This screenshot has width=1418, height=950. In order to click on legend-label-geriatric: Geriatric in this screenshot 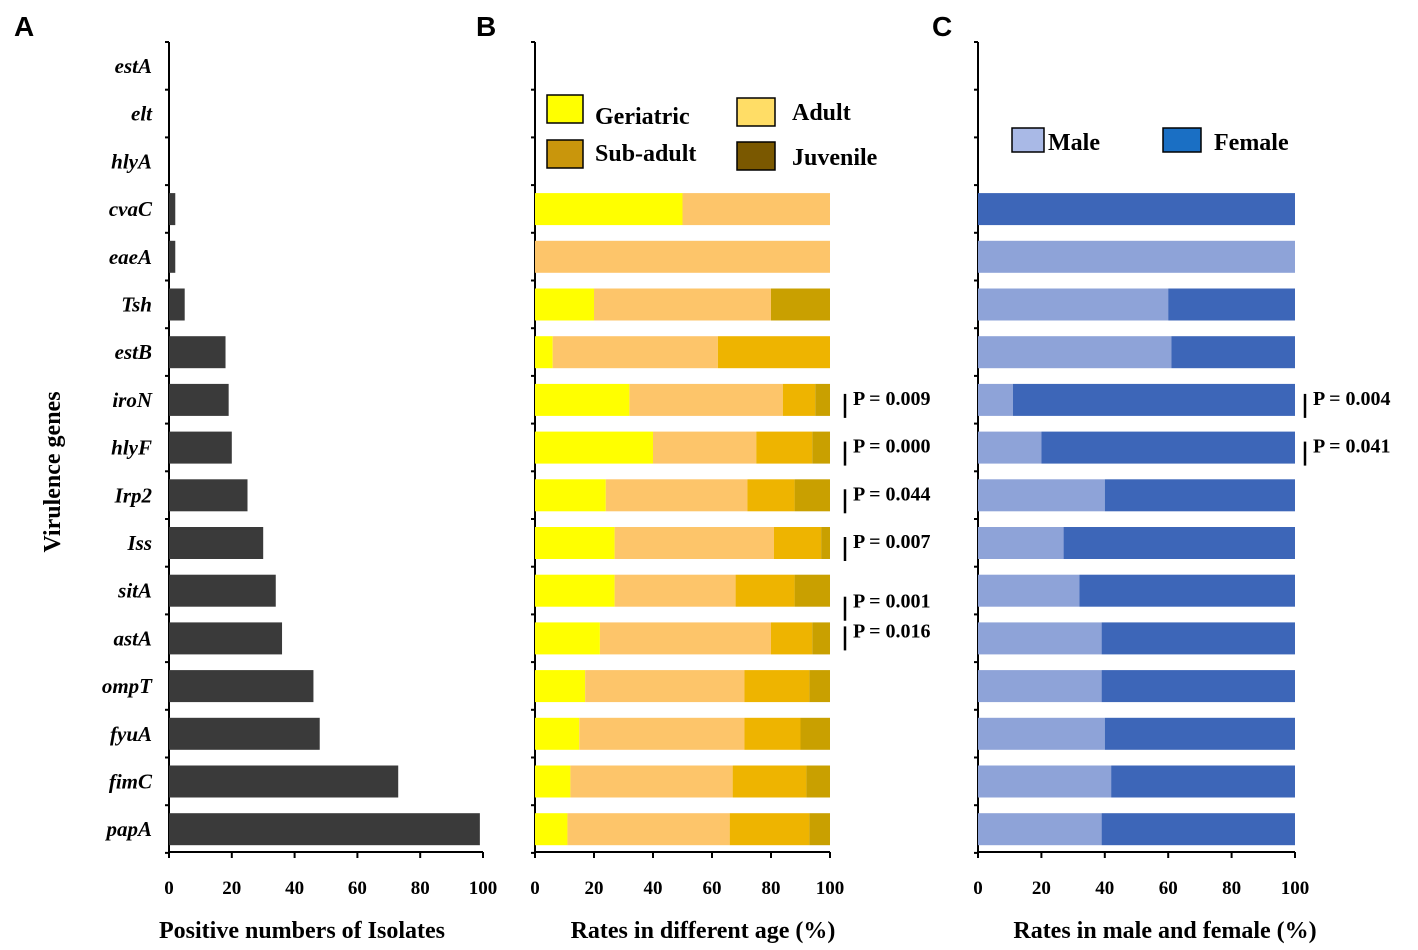, I will do `click(642, 117)`.